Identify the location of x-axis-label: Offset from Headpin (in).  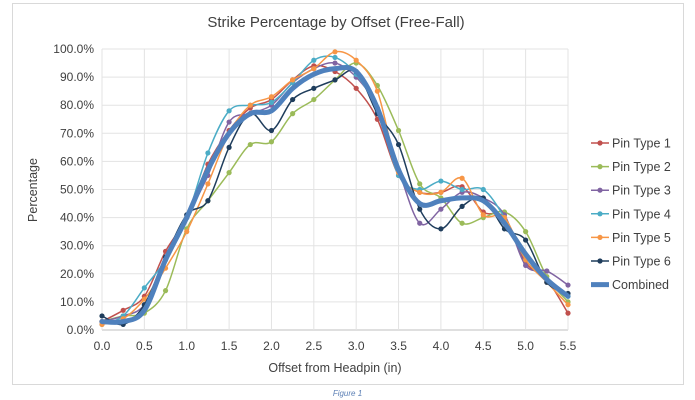
(334, 368).